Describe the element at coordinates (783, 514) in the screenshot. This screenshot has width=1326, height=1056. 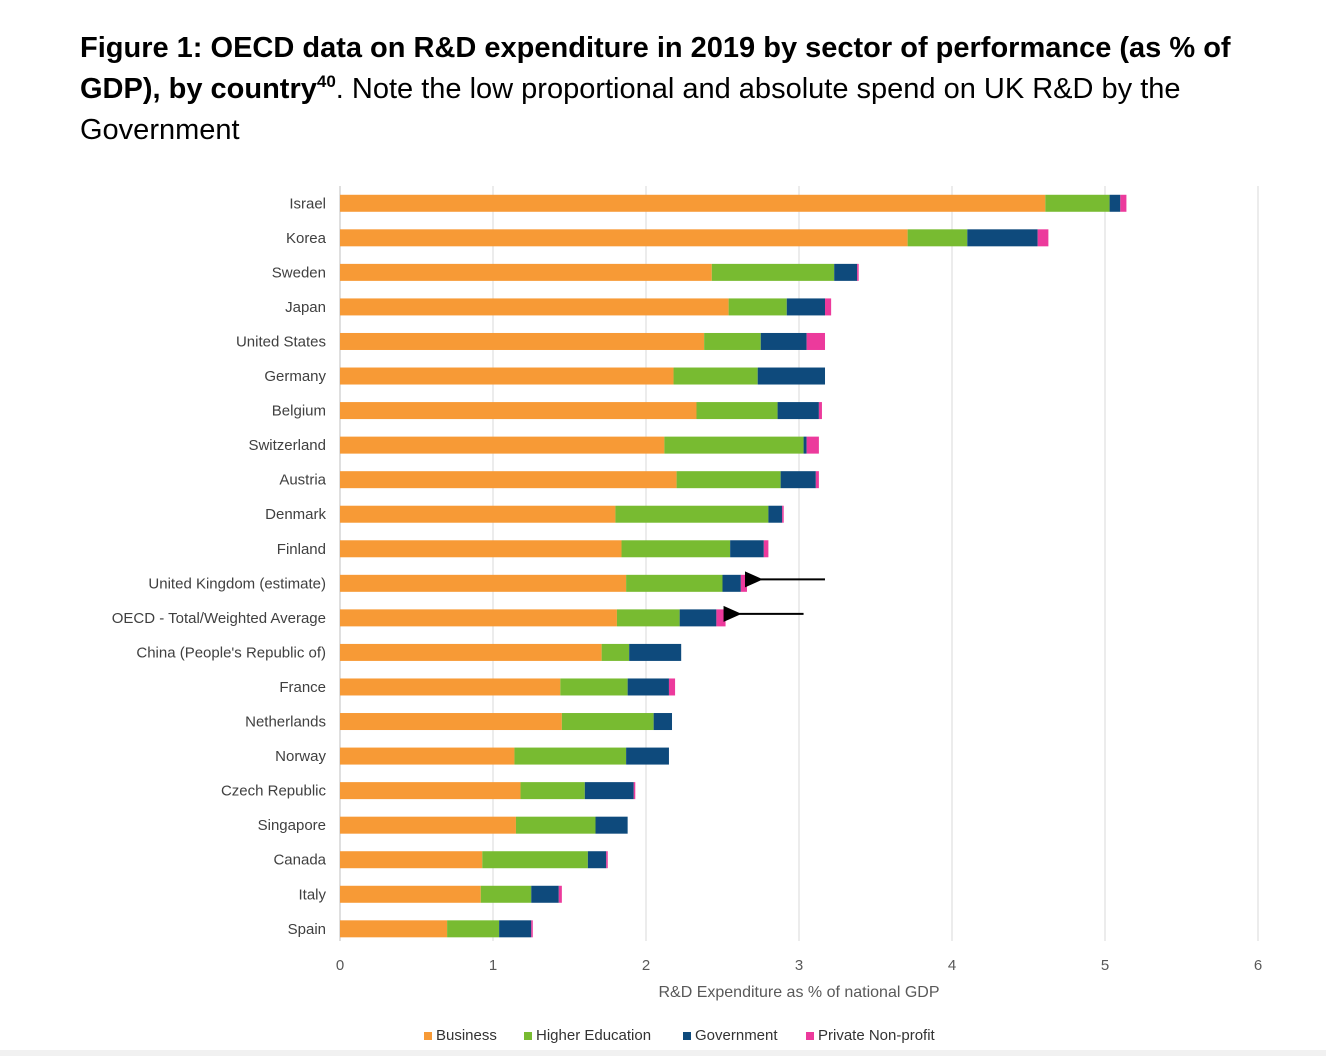
I see `bar-denmark-private-non-profit` at that location.